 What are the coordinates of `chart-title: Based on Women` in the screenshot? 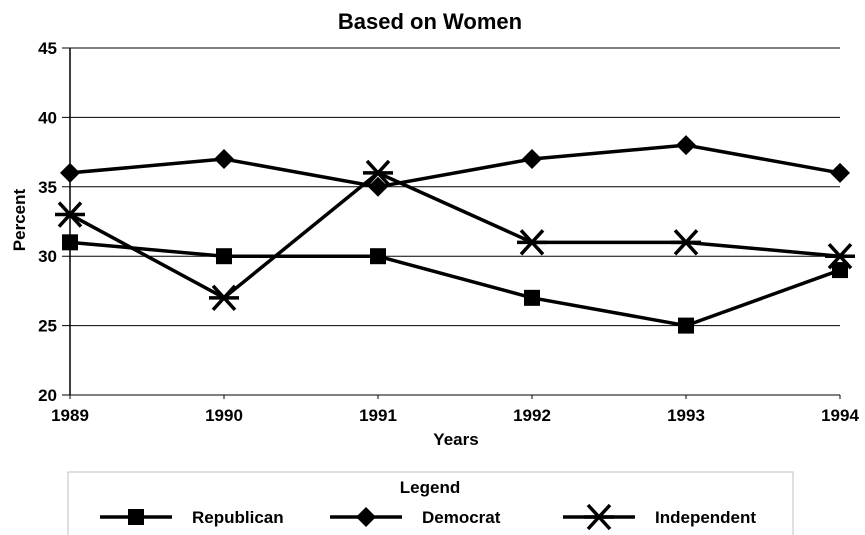 It's located at (430, 21).